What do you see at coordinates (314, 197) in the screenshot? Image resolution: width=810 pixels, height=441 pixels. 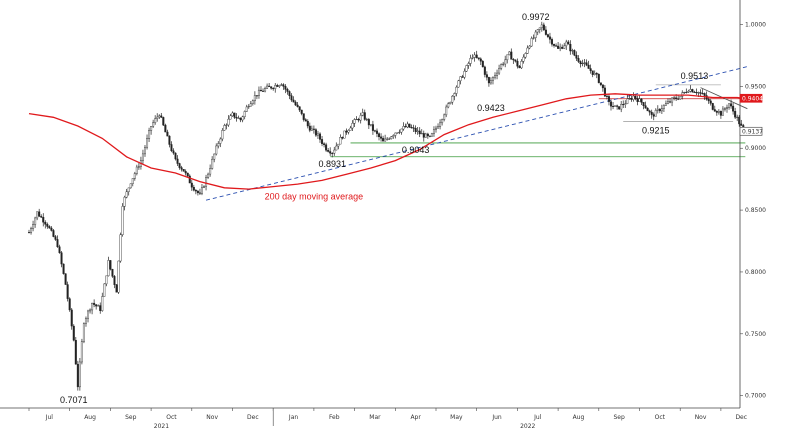 I see `moving-average-label: 200 day moving average` at bounding box center [314, 197].